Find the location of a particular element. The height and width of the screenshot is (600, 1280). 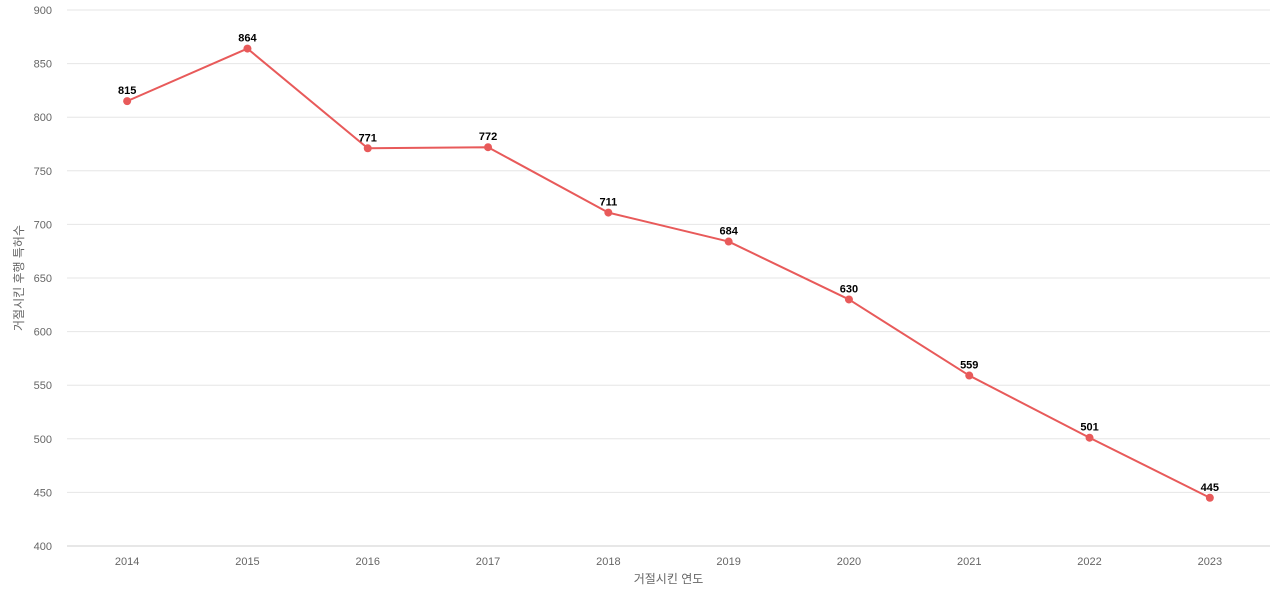

data-label: 711 is located at coordinates (608, 203).